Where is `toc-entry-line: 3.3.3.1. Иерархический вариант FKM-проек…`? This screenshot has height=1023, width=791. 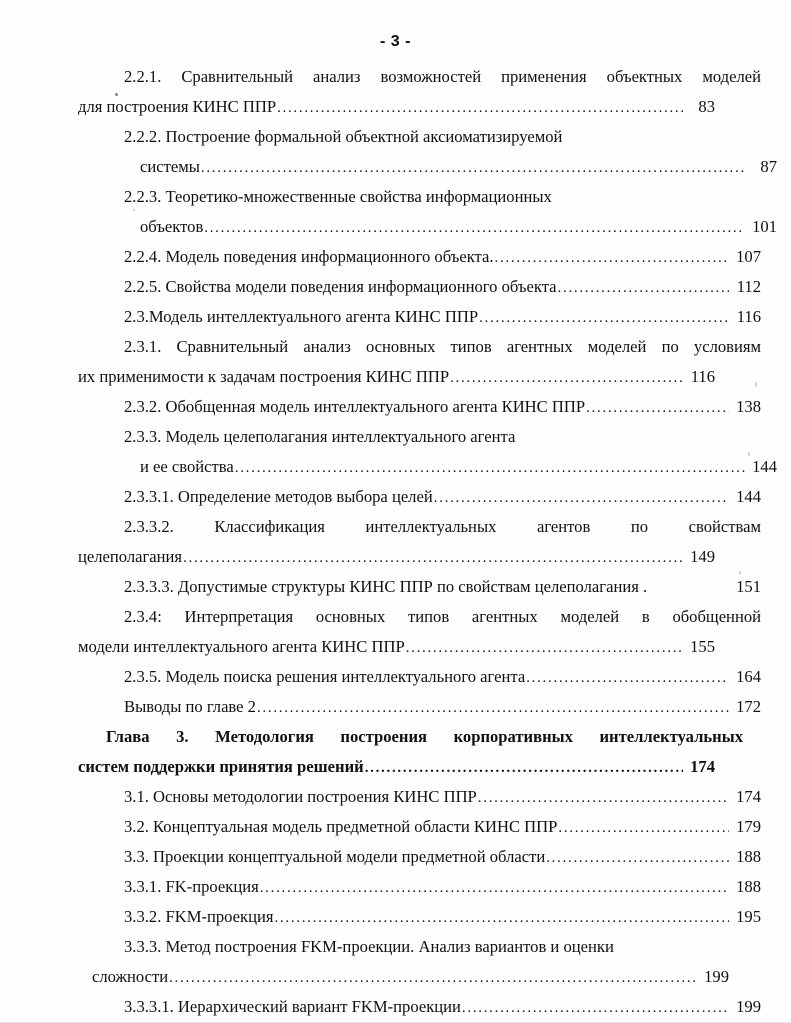
toc-entry-line: 3.3.3.1. Иерархический вариант FKM-проек… is located at coordinates (419, 1007).